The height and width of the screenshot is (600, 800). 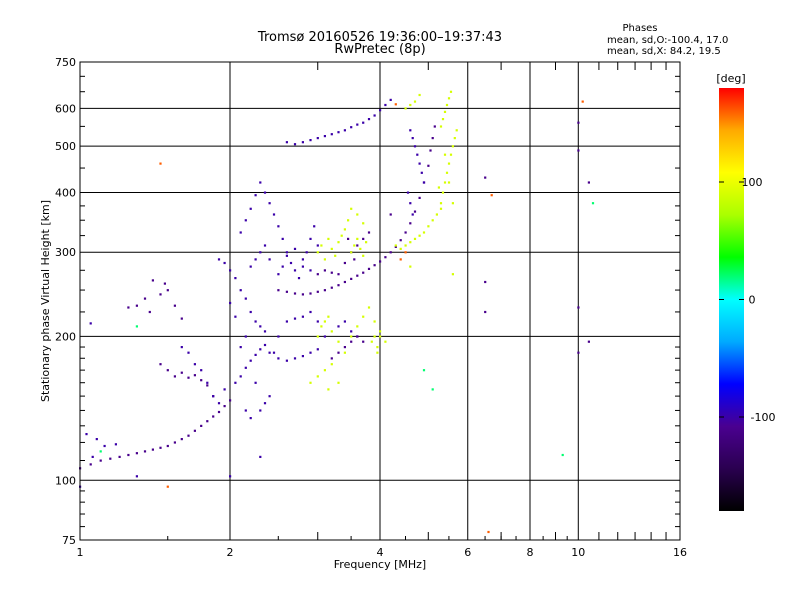 I want to click on x-tick-label: 6, so click(x=467, y=552).